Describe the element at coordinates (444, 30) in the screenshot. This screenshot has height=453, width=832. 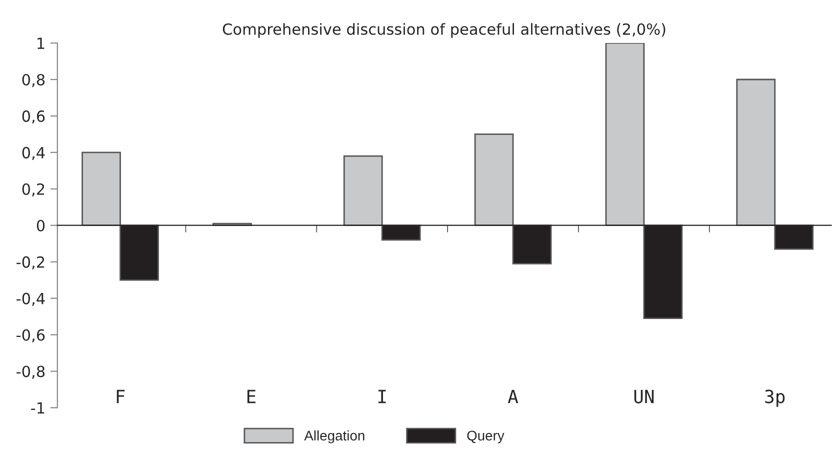
I see `chart-title: Comprehensive discussion of peaceful alternatives (2,0%)` at that location.